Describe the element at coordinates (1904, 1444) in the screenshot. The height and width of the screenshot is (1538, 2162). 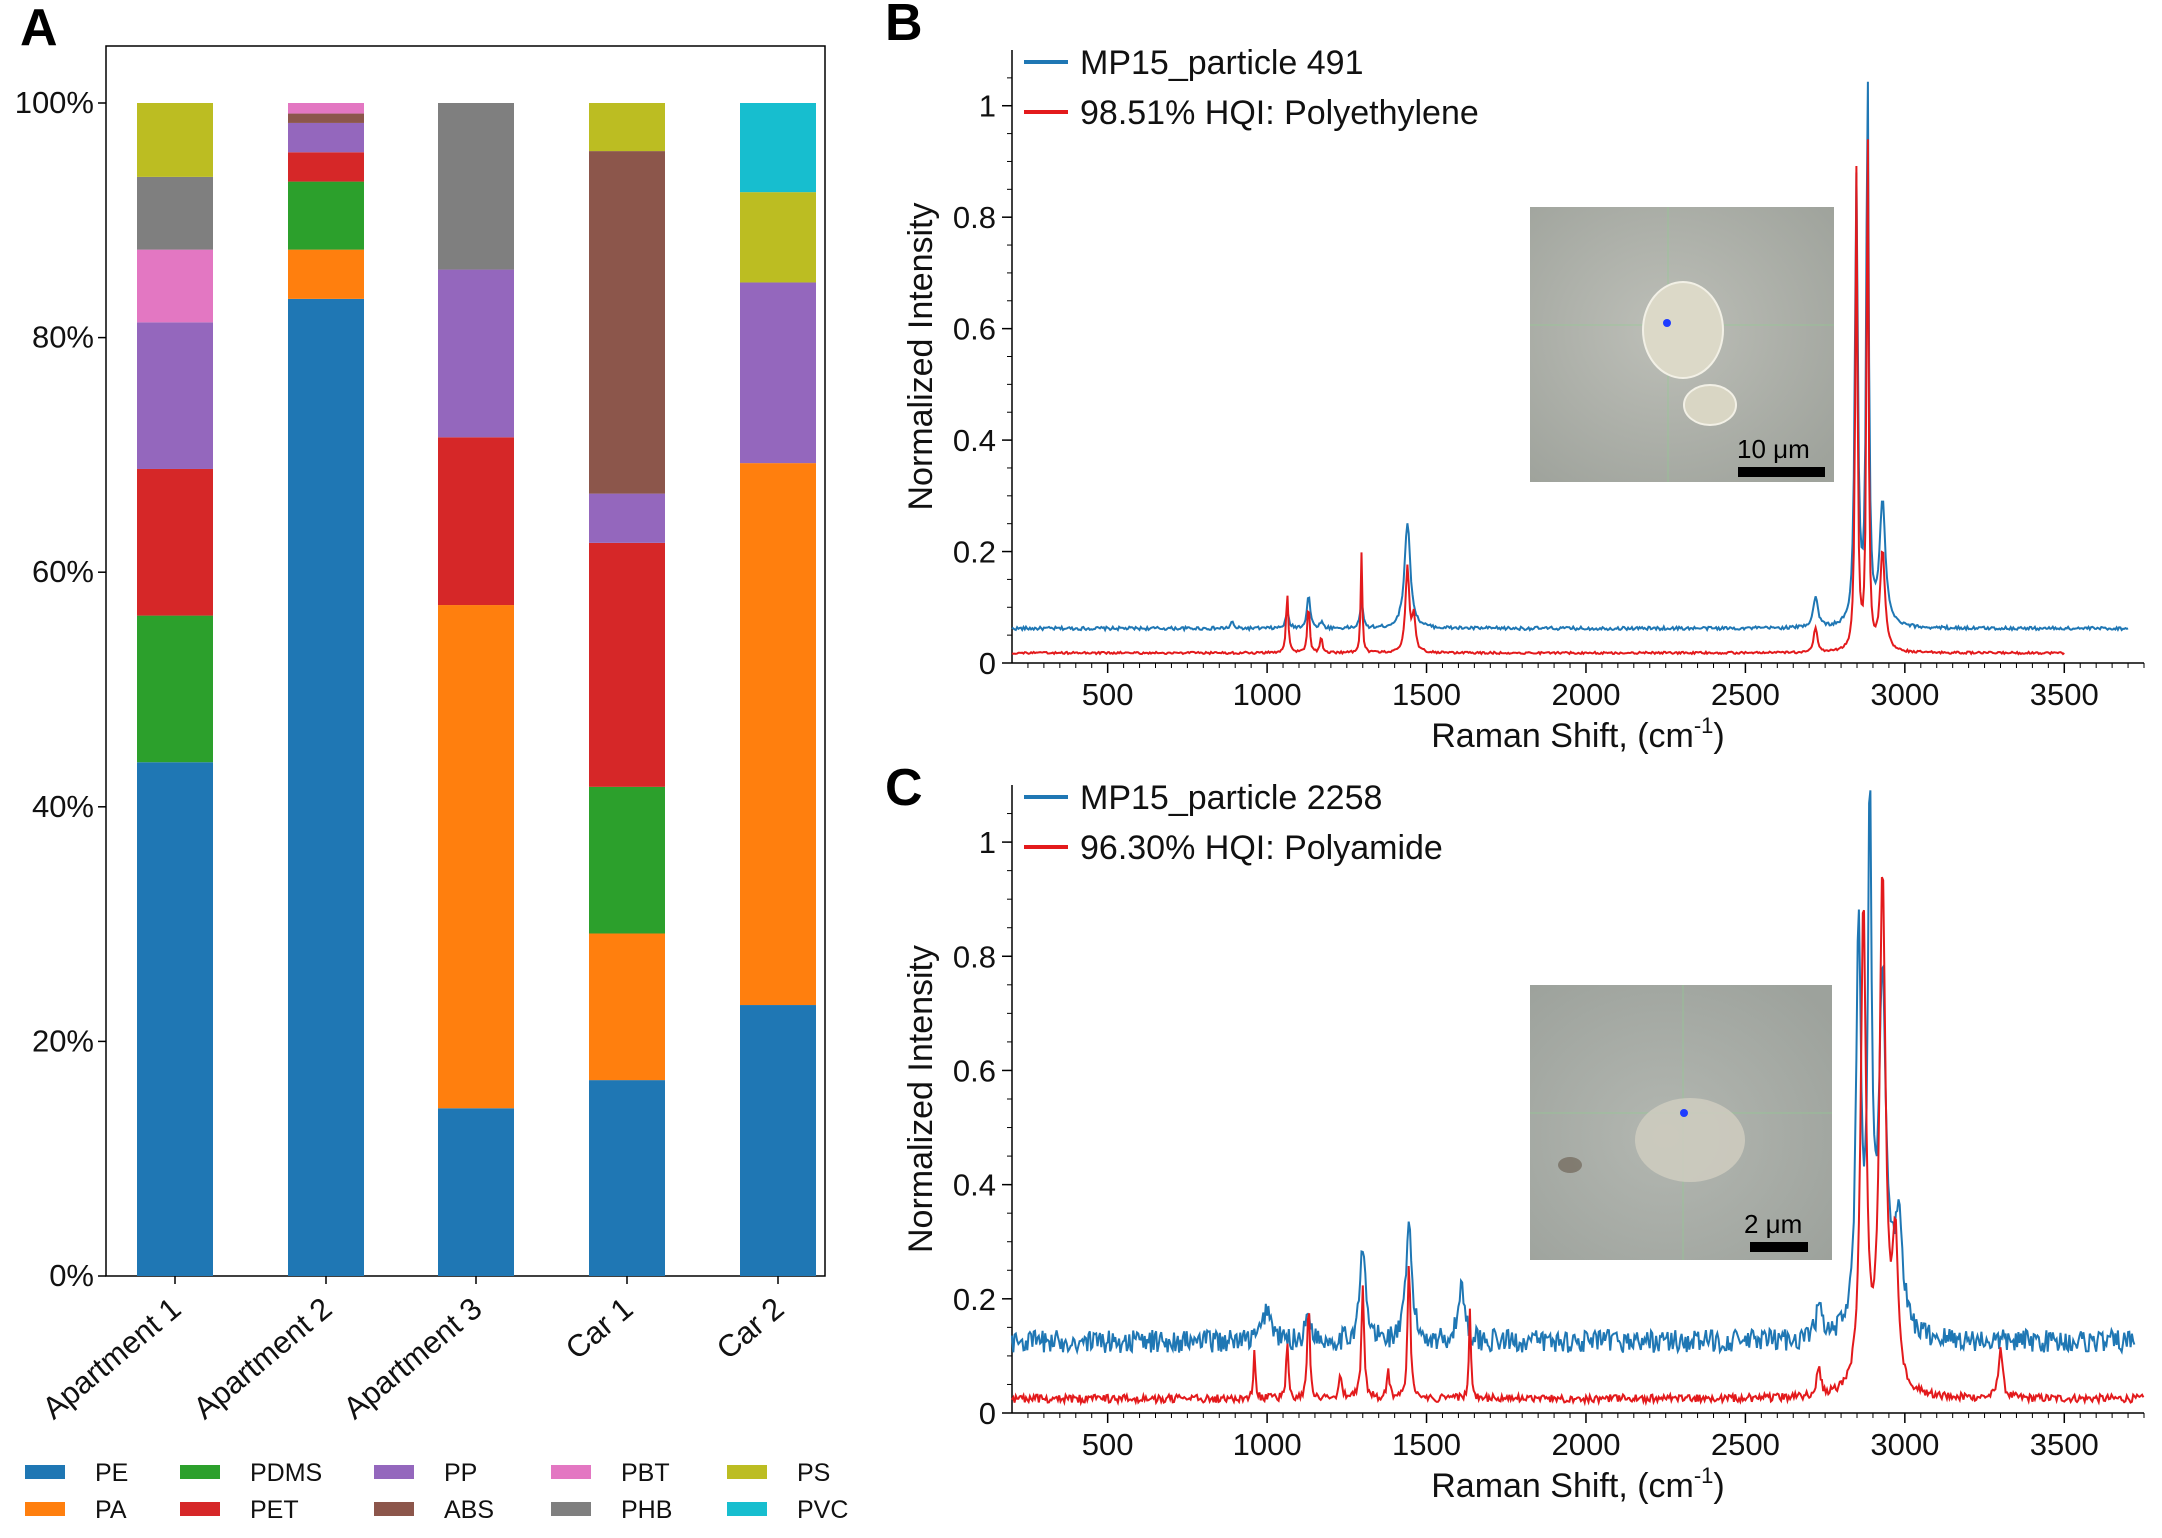
I see `x-tick-label: 3000` at that location.